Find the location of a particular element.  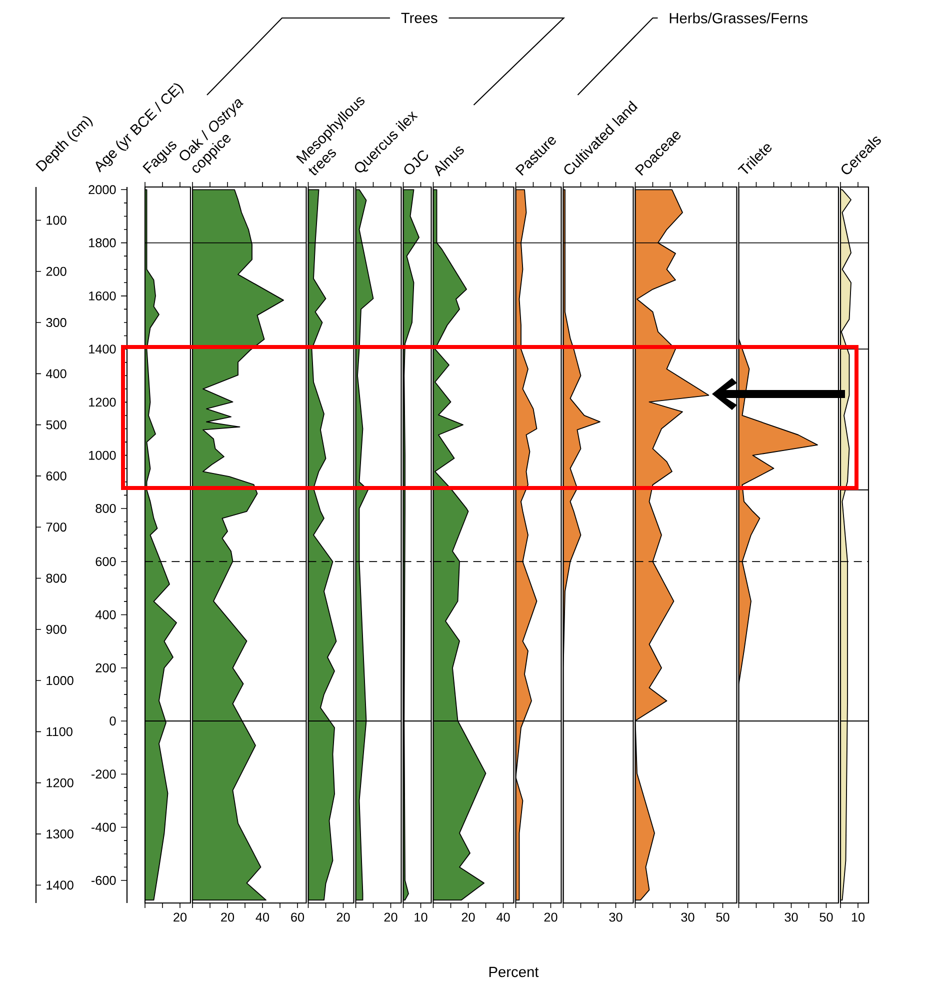

y2-tick-label: 400 is located at coordinates (56, 373).